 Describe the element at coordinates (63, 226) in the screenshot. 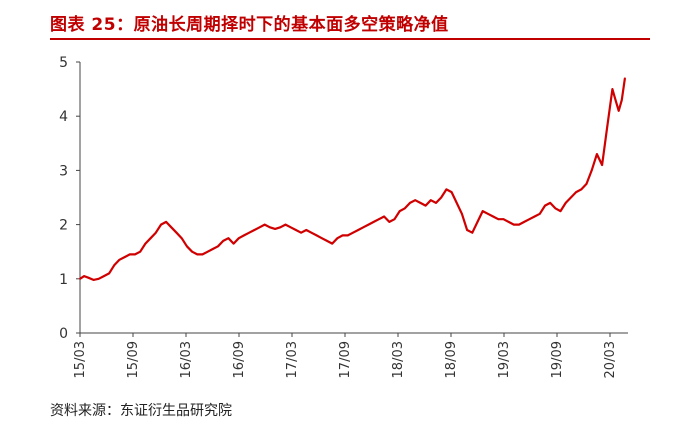

I see `y-tick-label: 2` at that location.